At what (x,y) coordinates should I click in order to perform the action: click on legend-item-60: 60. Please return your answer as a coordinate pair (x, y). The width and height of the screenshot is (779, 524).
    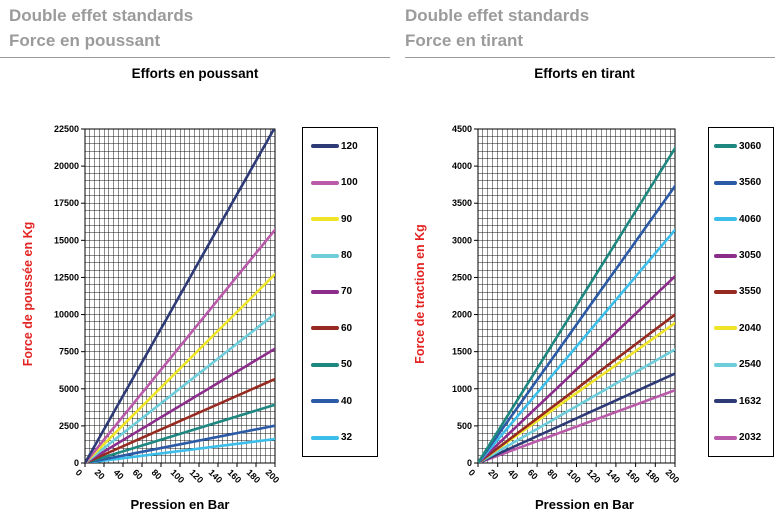
    Looking at the image, I should click on (344, 328).